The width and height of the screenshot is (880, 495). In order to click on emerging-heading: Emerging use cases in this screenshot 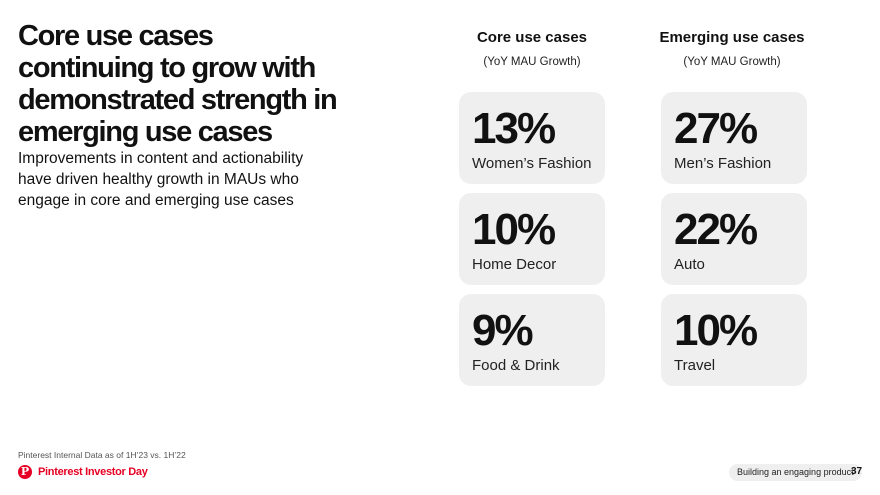, I will do `click(732, 37)`.